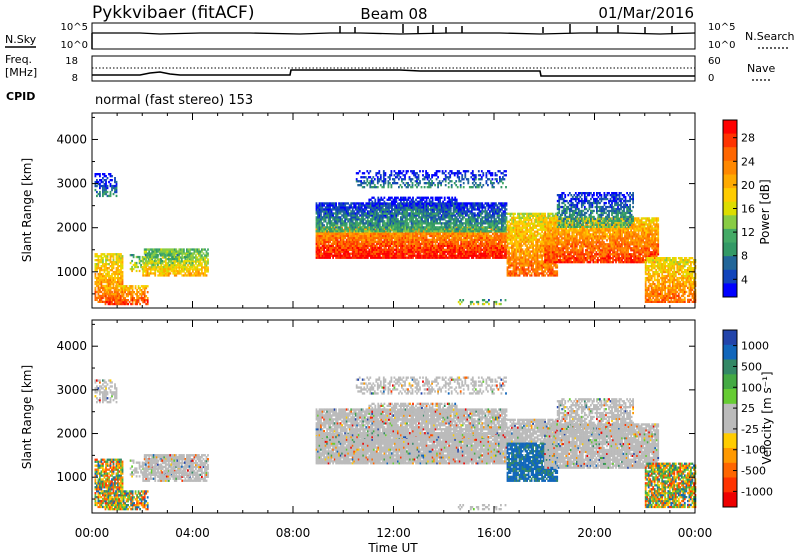 Image resolution: width=800 pixels, height=554 pixels. Describe the element at coordinates (173, 13) in the screenshot. I see `radar-title: Pykkvibaer (fitACF)` at that location.